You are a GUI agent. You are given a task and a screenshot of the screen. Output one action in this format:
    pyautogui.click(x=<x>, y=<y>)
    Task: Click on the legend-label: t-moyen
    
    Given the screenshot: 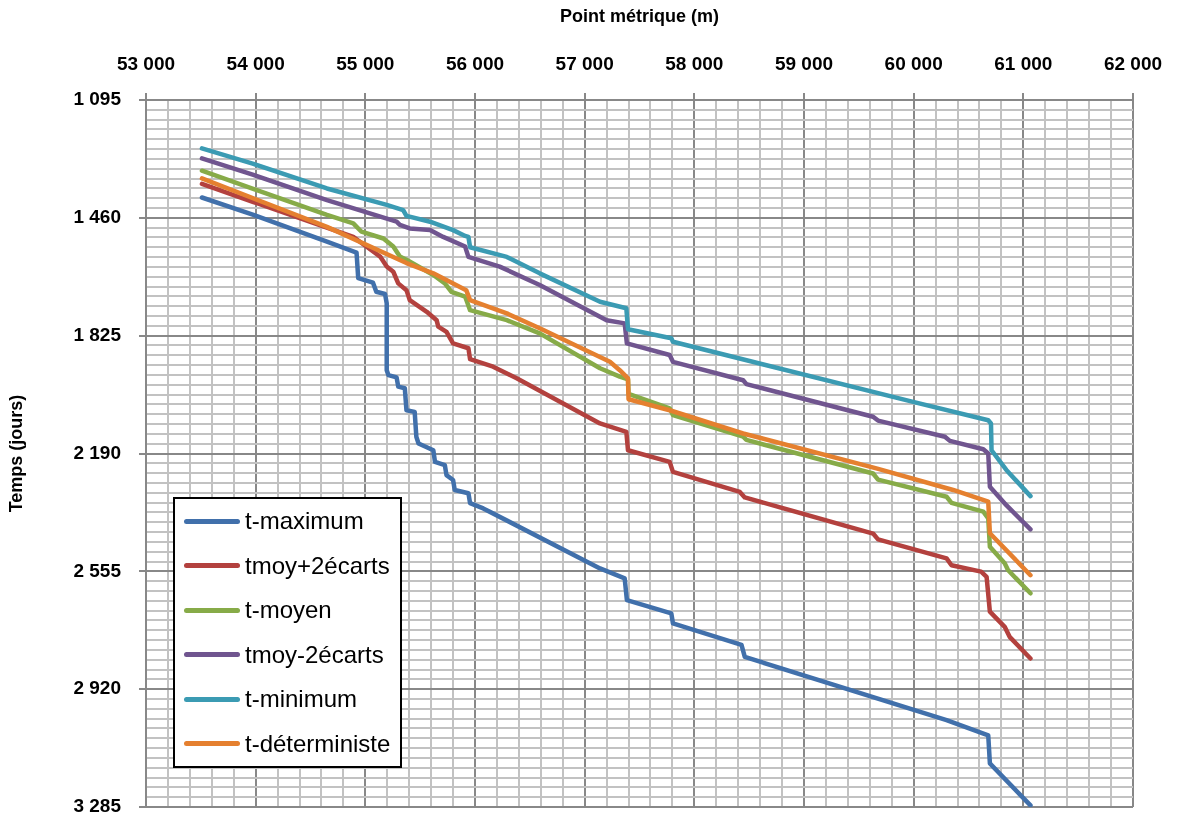 What is the action you would take?
    pyautogui.click(x=288, y=610)
    